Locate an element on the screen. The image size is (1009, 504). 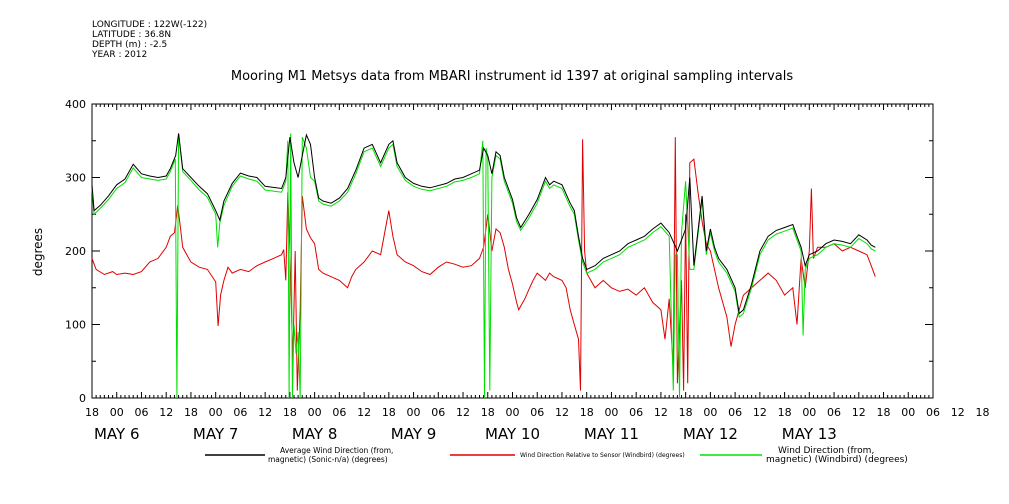
y-axis-label: degrees is located at coordinates (38, 252).